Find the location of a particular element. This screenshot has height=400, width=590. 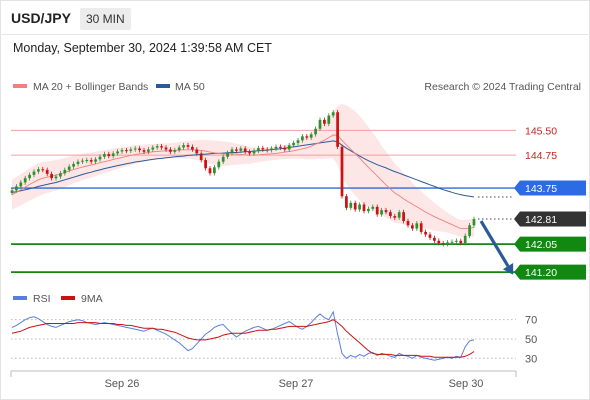

ma50-line is located at coordinates (243, 169).